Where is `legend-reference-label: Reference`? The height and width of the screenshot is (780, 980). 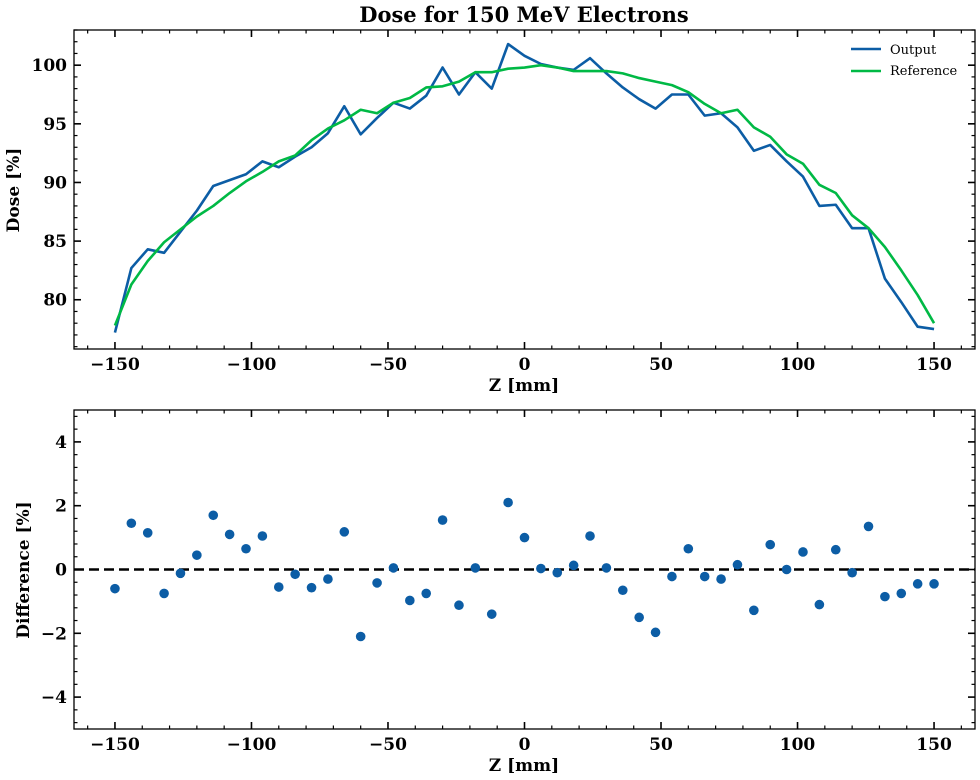
legend-reference-label: Reference is located at coordinates (924, 71).